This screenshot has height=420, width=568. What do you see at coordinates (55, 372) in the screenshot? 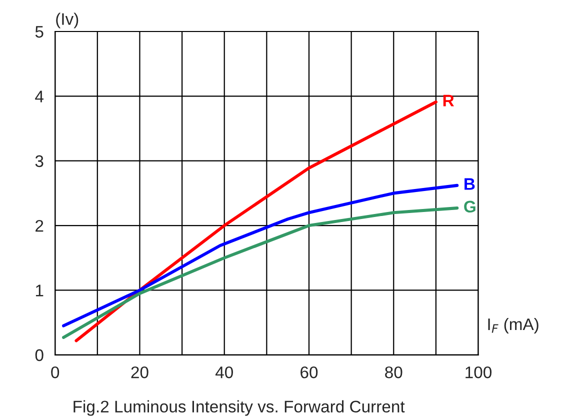
I see `x-tick-label: 0` at bounding box center [55, 372].